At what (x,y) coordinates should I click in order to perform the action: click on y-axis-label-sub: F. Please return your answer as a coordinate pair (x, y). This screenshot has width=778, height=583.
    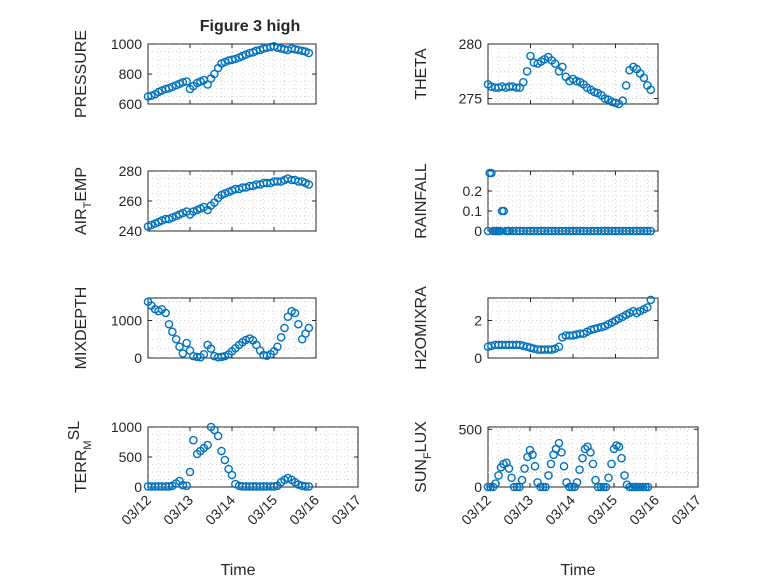
    Looking at the image, I should click on (428, 455).